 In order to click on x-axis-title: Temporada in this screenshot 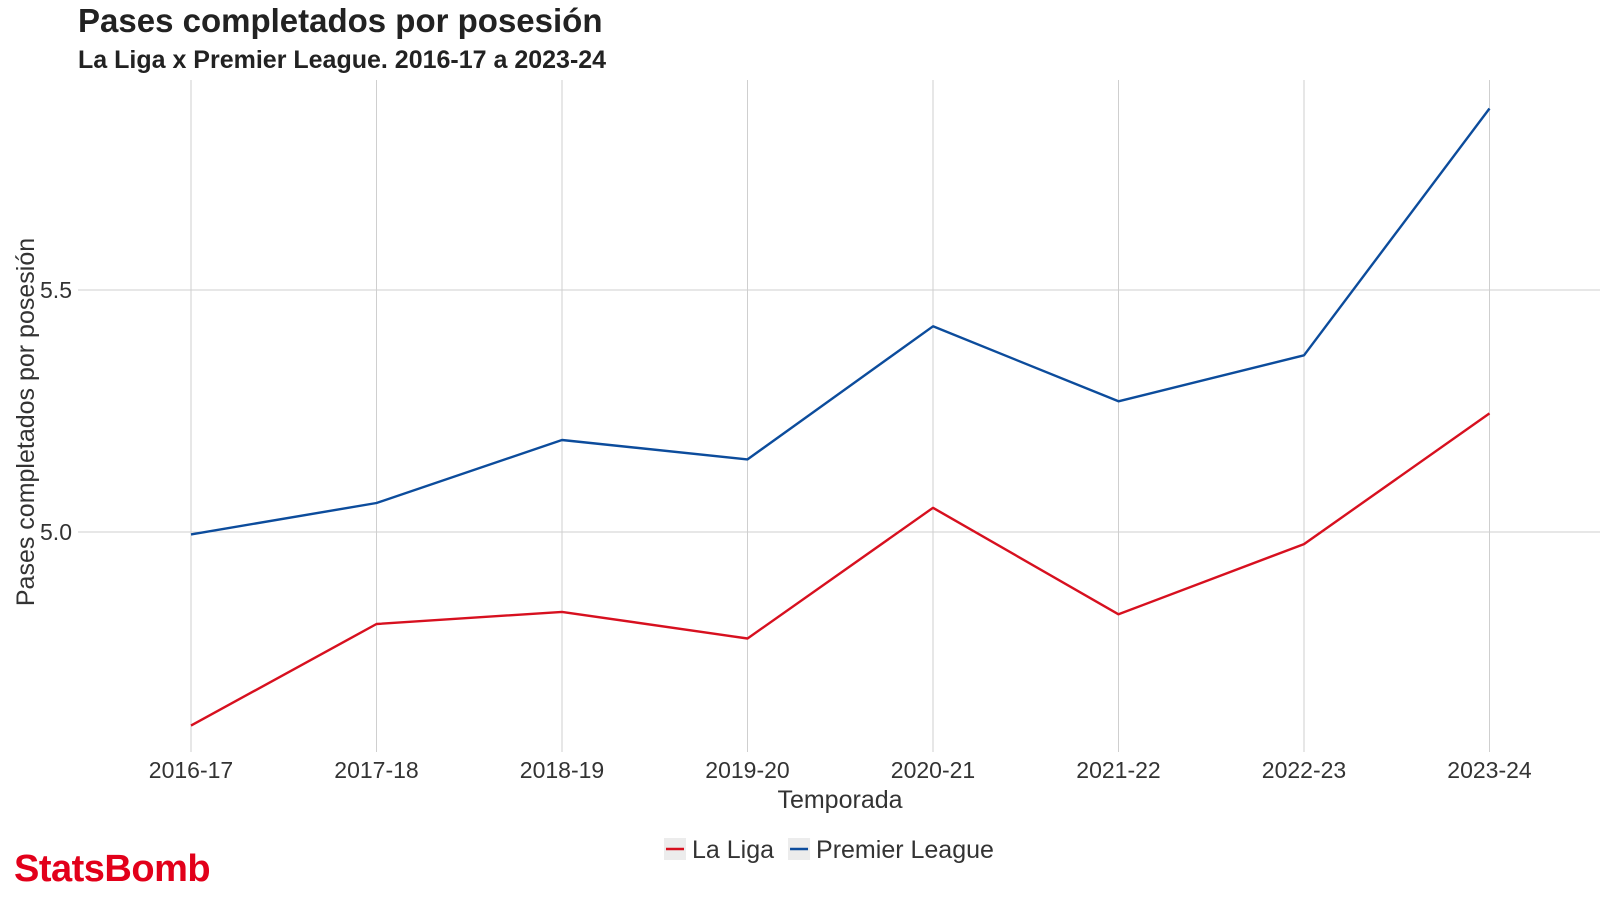, I will do `click(839, 800)`.